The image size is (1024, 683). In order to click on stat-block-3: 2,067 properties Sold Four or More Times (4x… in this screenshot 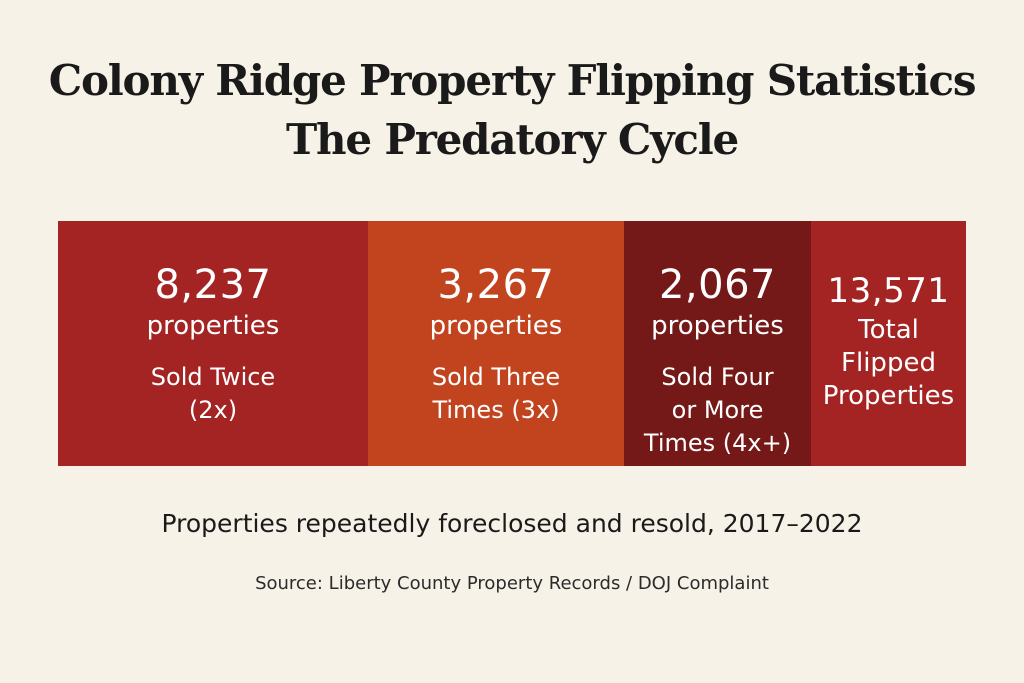, I will do `click(717, 343)`.